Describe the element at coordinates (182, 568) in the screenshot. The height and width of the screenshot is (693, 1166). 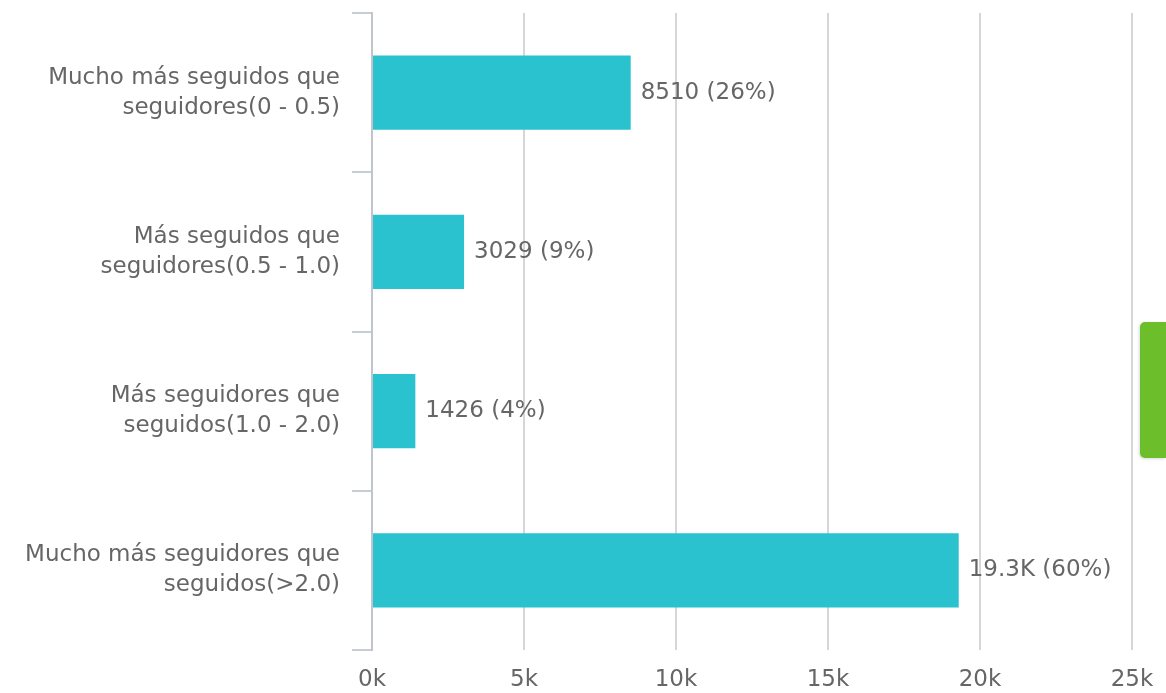
I see `y-tick-label: Mucho más seguidores que seguidos(>2.0)` at that location.